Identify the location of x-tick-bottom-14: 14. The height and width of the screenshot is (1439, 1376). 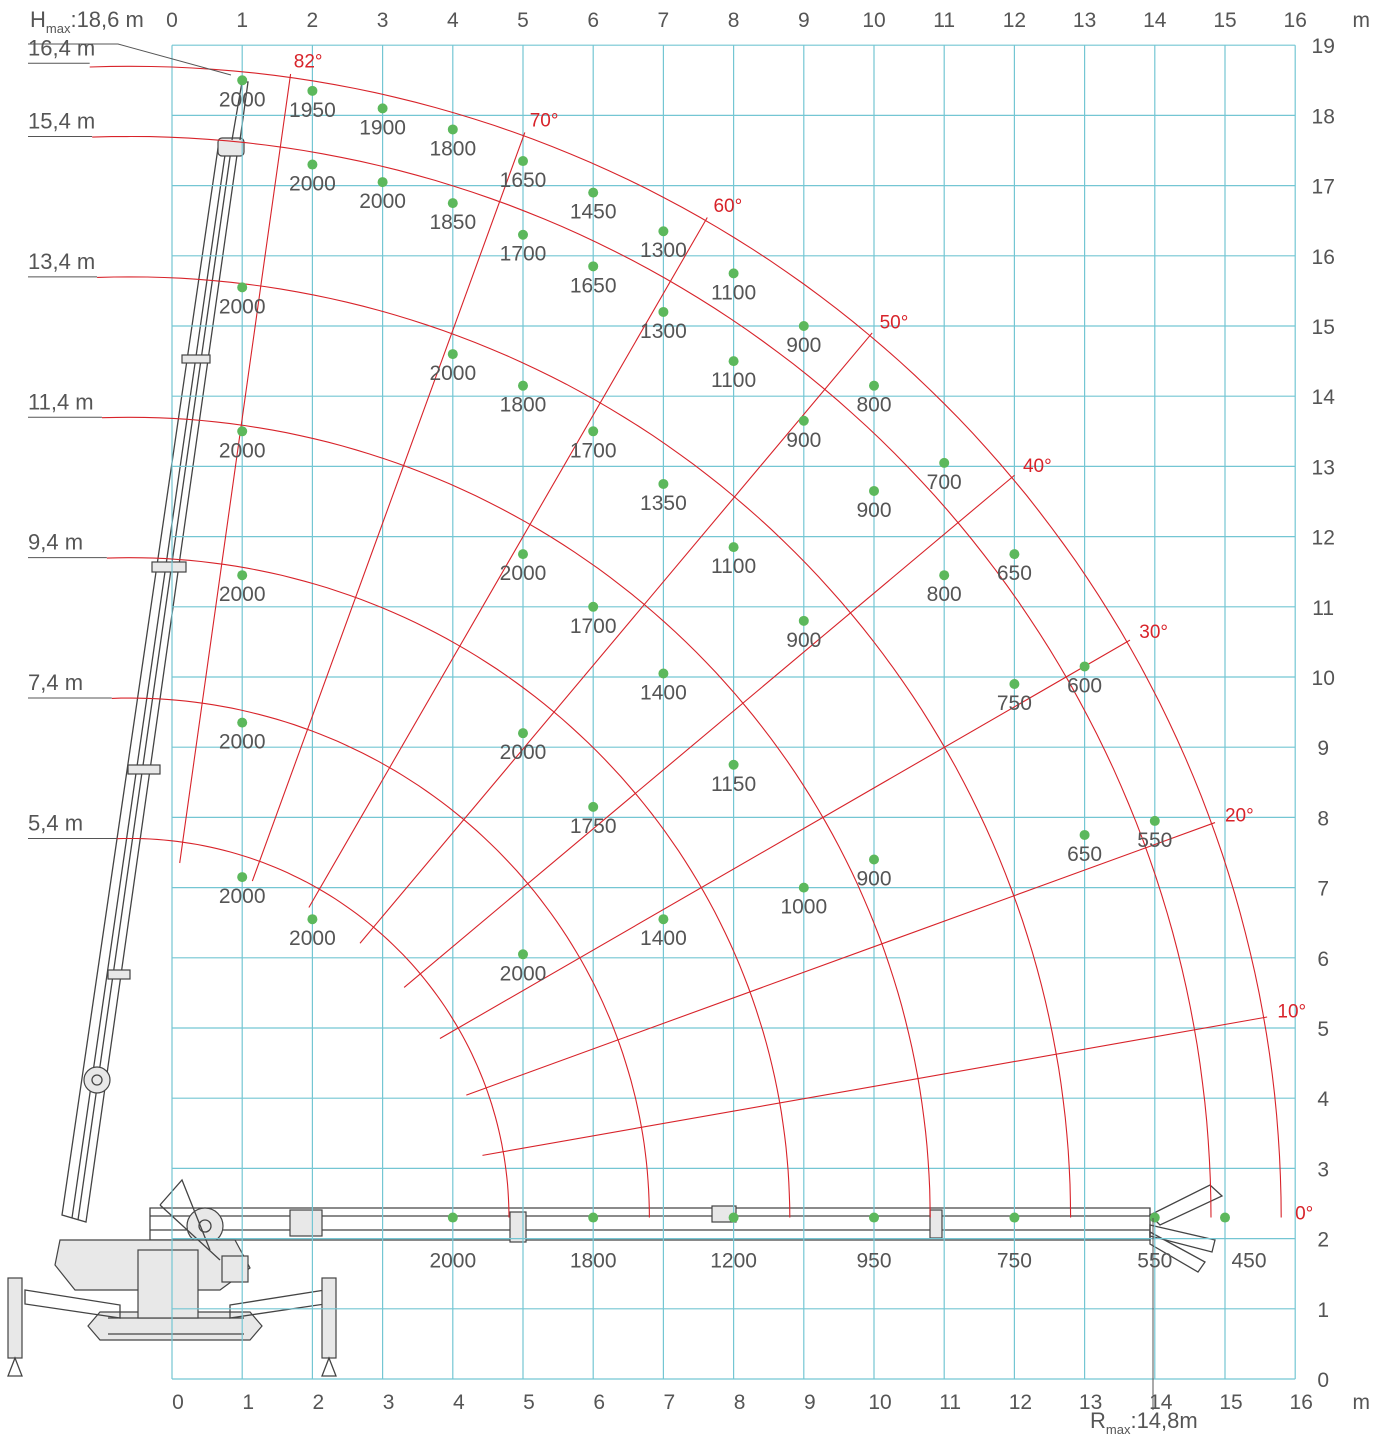
(1161, 1402).